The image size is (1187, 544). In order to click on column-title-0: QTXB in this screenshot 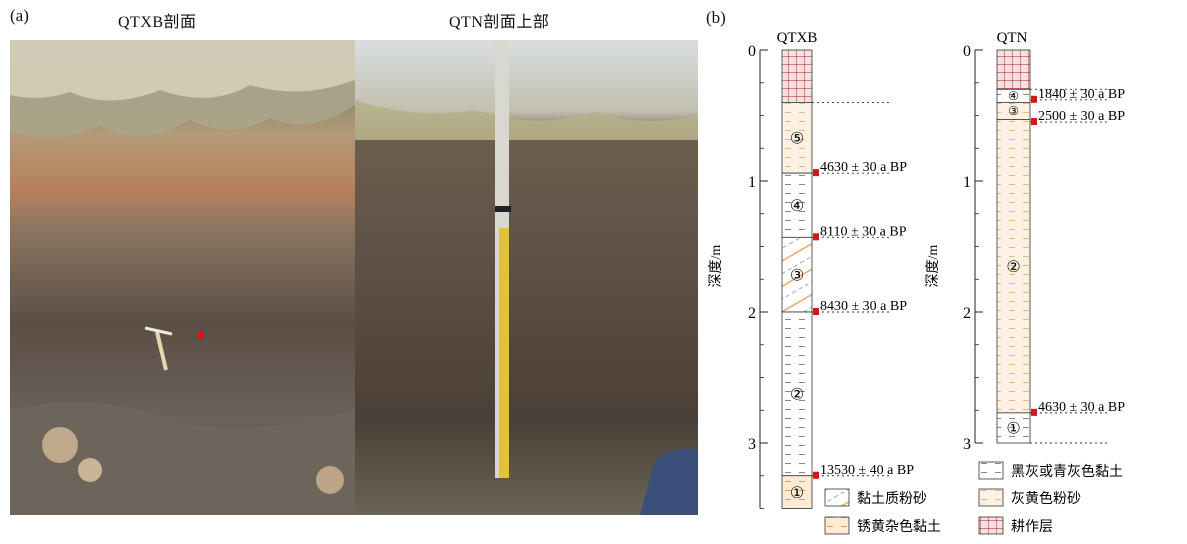, I will do `click(797, 38)`.